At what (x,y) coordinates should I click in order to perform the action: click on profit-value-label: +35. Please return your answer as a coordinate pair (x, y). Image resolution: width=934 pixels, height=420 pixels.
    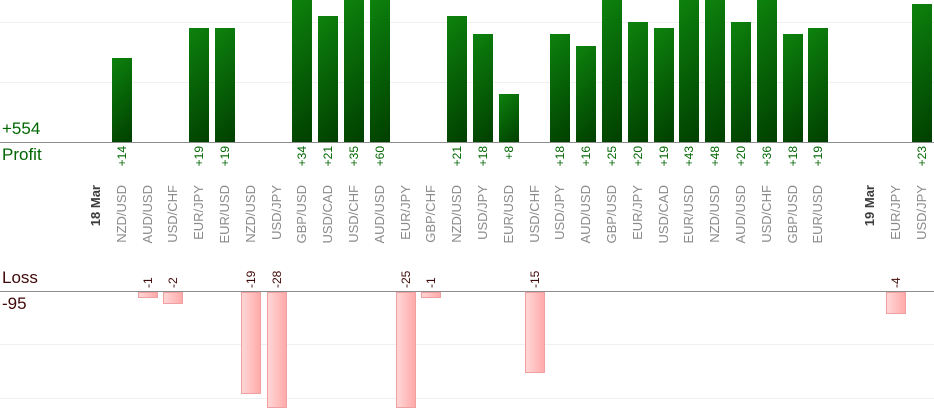
    Looking at the image, I should click on (354, 156).